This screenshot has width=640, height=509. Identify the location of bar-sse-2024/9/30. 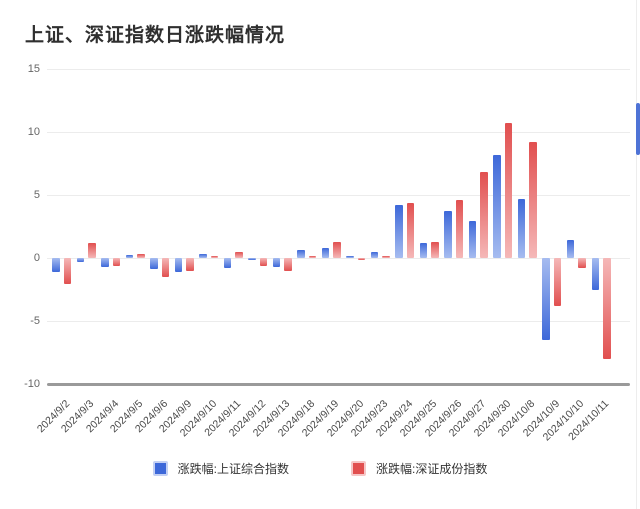
(497, 206).